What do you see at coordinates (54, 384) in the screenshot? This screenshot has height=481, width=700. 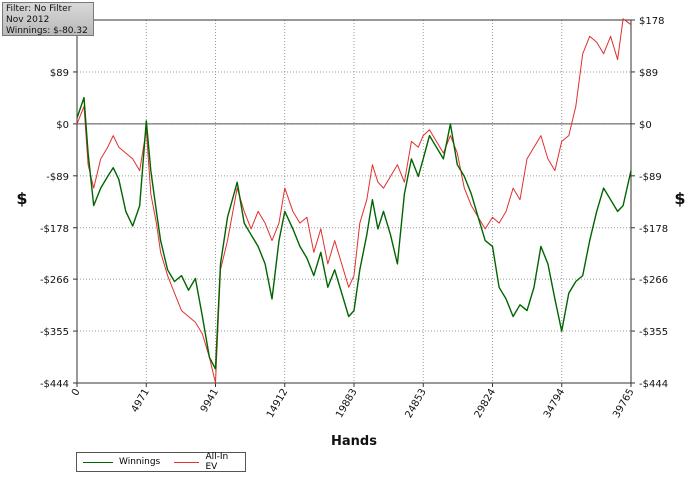 I see `y-tick-label-left: -$444` at bounding box center [54, 384].